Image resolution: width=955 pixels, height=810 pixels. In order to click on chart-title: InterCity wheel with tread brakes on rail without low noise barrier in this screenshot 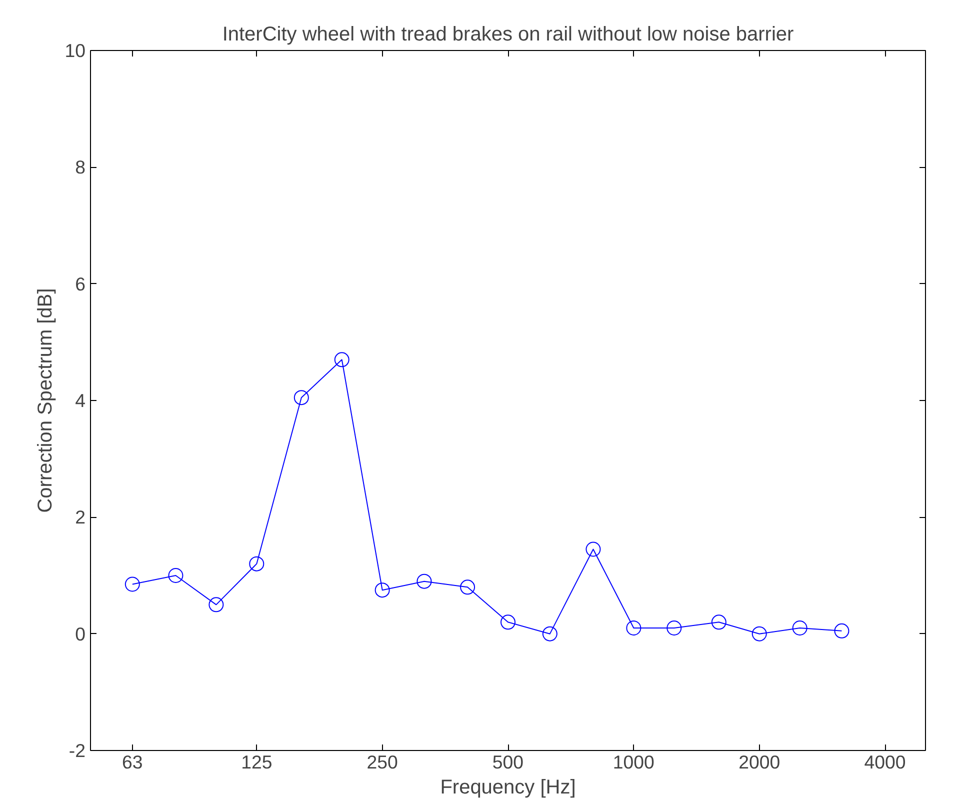, I will do `click(508, 35)`.